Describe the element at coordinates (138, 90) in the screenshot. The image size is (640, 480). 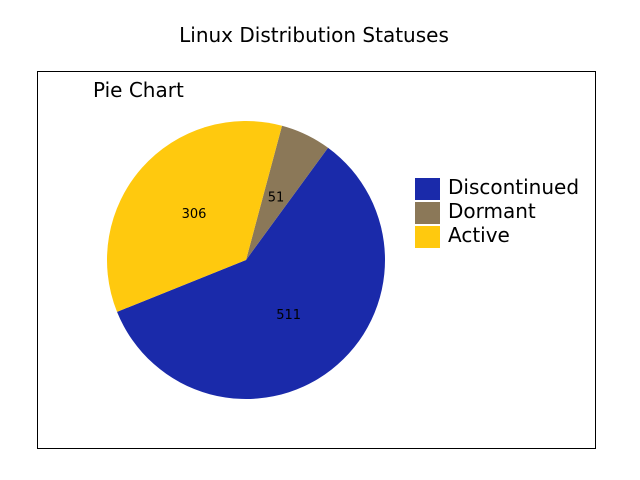
I see `chart-subtitle: Pie Chart` at that location.